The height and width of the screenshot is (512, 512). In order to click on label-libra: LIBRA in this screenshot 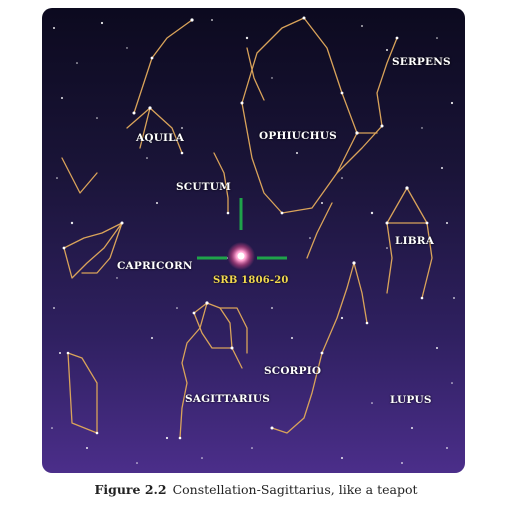, I will do `click(415, 241)`.